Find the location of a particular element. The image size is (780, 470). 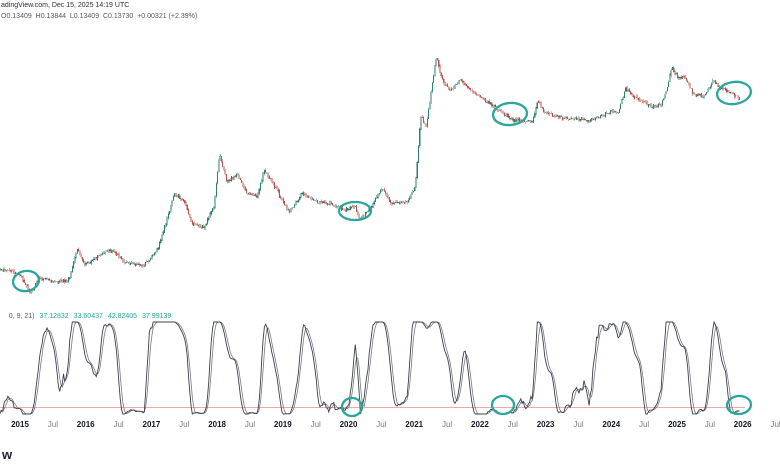

axis-label-year: 2017 is located at coordinates (151, 424).